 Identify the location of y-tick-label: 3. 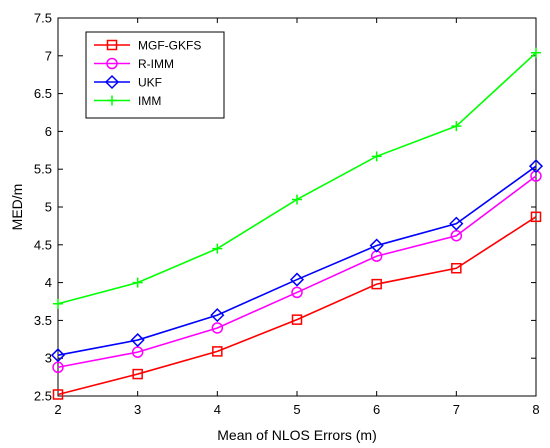
(48, 358).